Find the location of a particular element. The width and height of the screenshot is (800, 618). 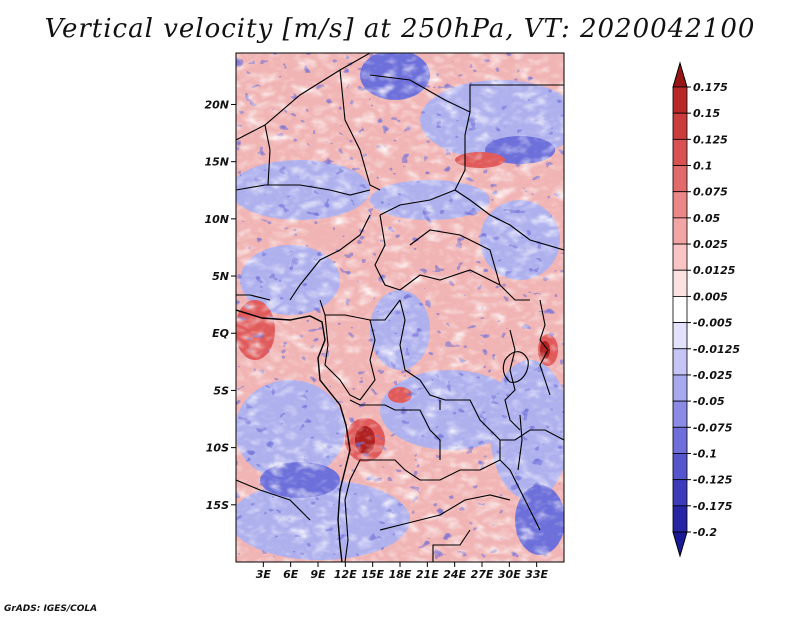

lon-tick-label: 9E is located at coordinates (318, 574).